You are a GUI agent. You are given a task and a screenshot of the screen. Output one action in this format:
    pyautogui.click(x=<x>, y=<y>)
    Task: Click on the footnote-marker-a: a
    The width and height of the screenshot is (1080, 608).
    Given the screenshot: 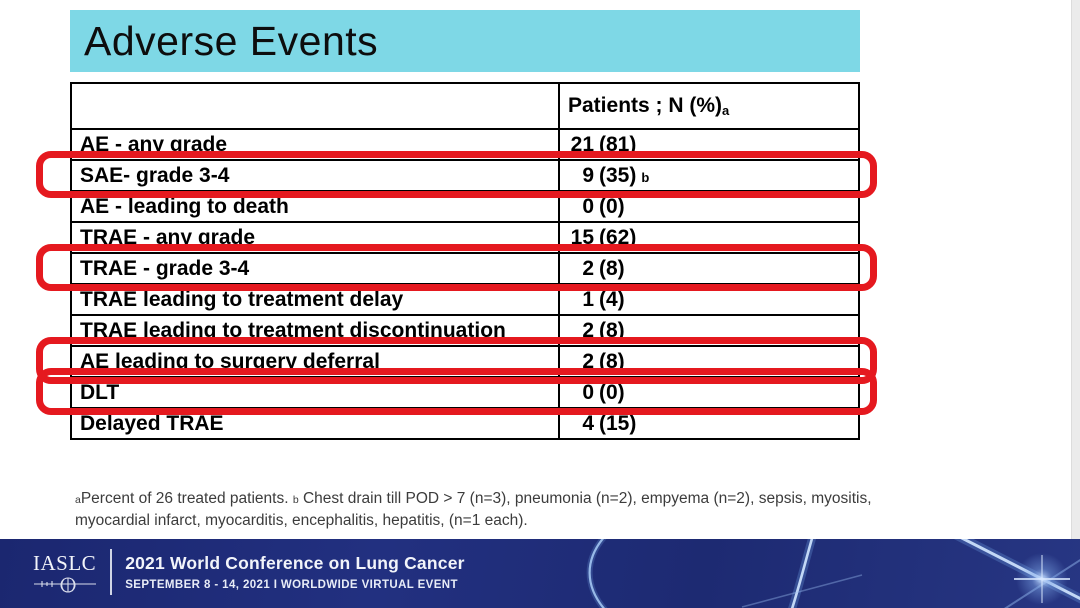 What is the action you would take?
    pyautogui.click(x=78, y=500)
    